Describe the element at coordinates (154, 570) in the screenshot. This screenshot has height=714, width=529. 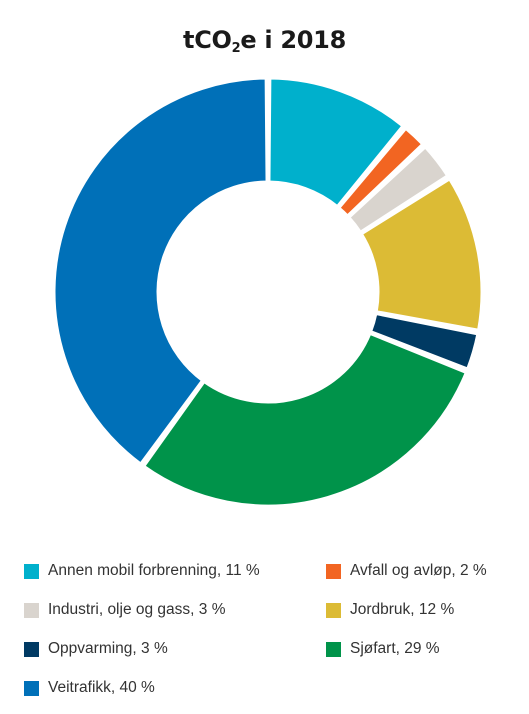
I see `legend-label-annen-mobil-forbrenning: Annen mobil forbrenning, 11 %` at that location.